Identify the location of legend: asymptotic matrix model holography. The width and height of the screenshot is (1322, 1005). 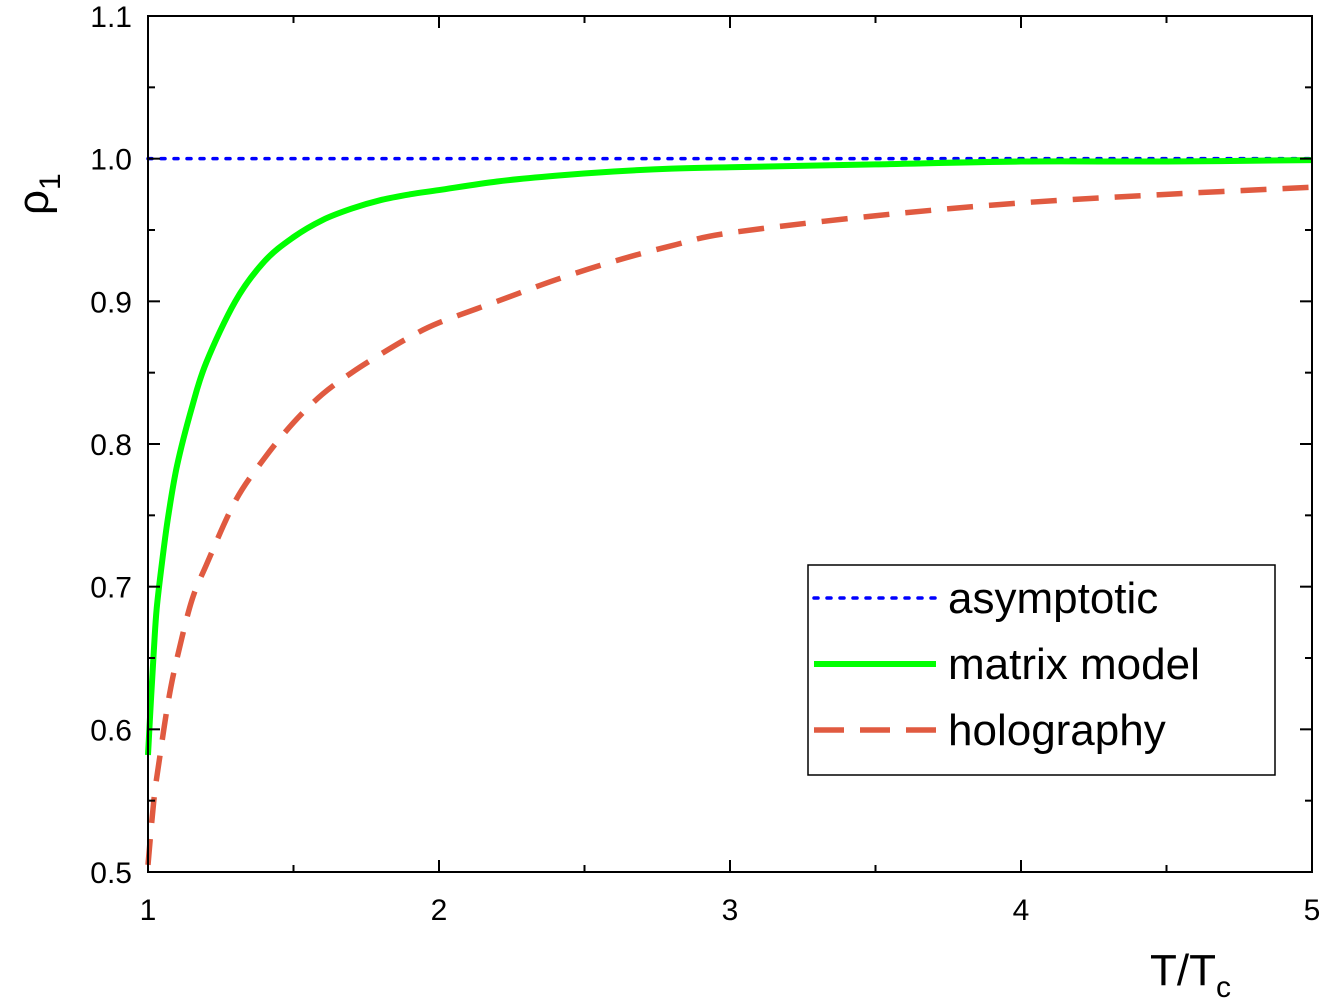
(1041, 670).